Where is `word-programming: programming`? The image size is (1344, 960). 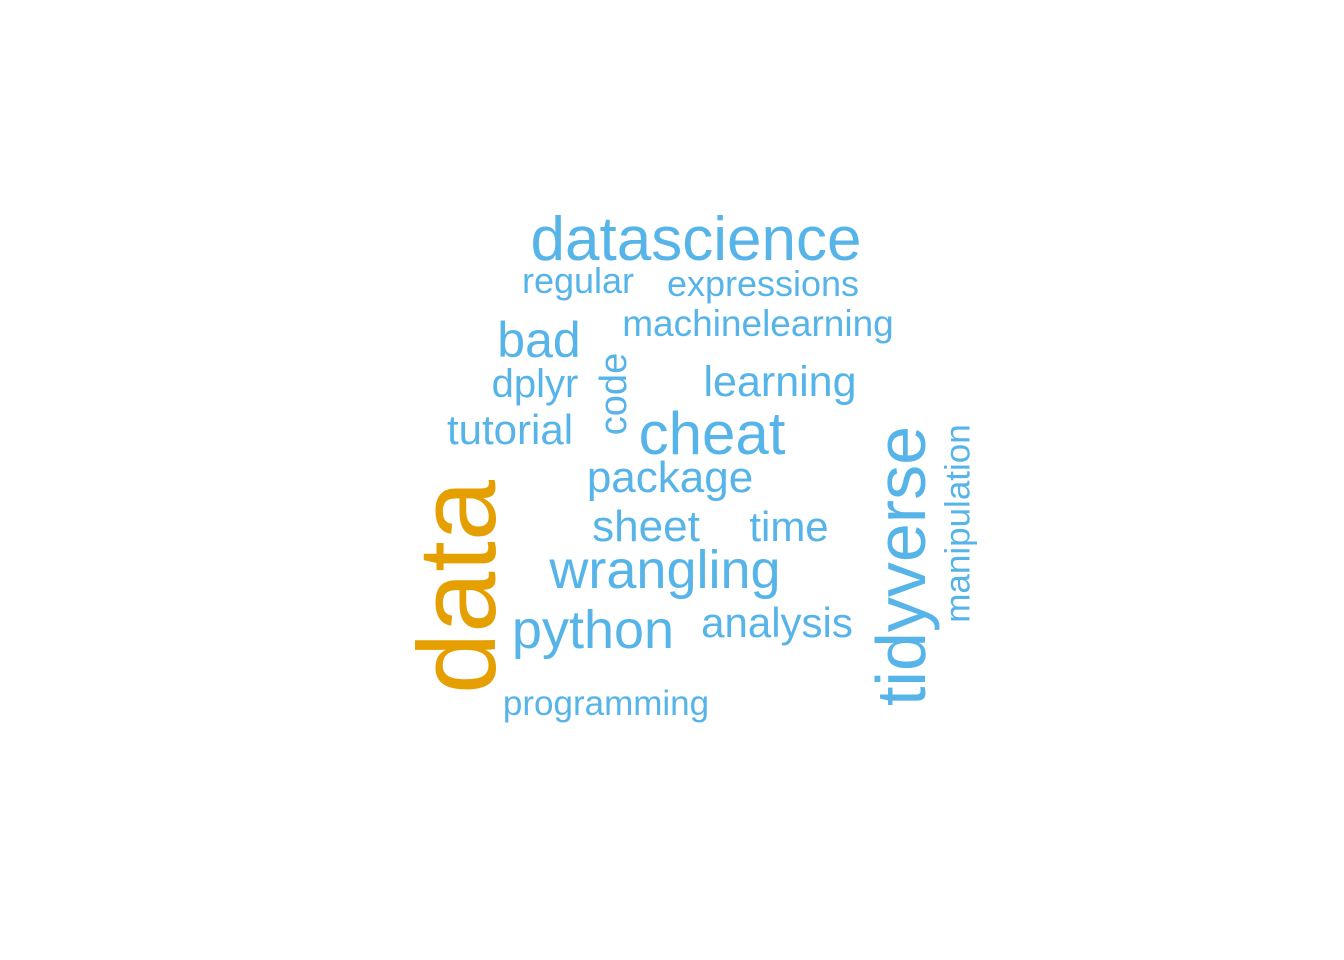 word-programming: programming is located at coordinates (606, 703).